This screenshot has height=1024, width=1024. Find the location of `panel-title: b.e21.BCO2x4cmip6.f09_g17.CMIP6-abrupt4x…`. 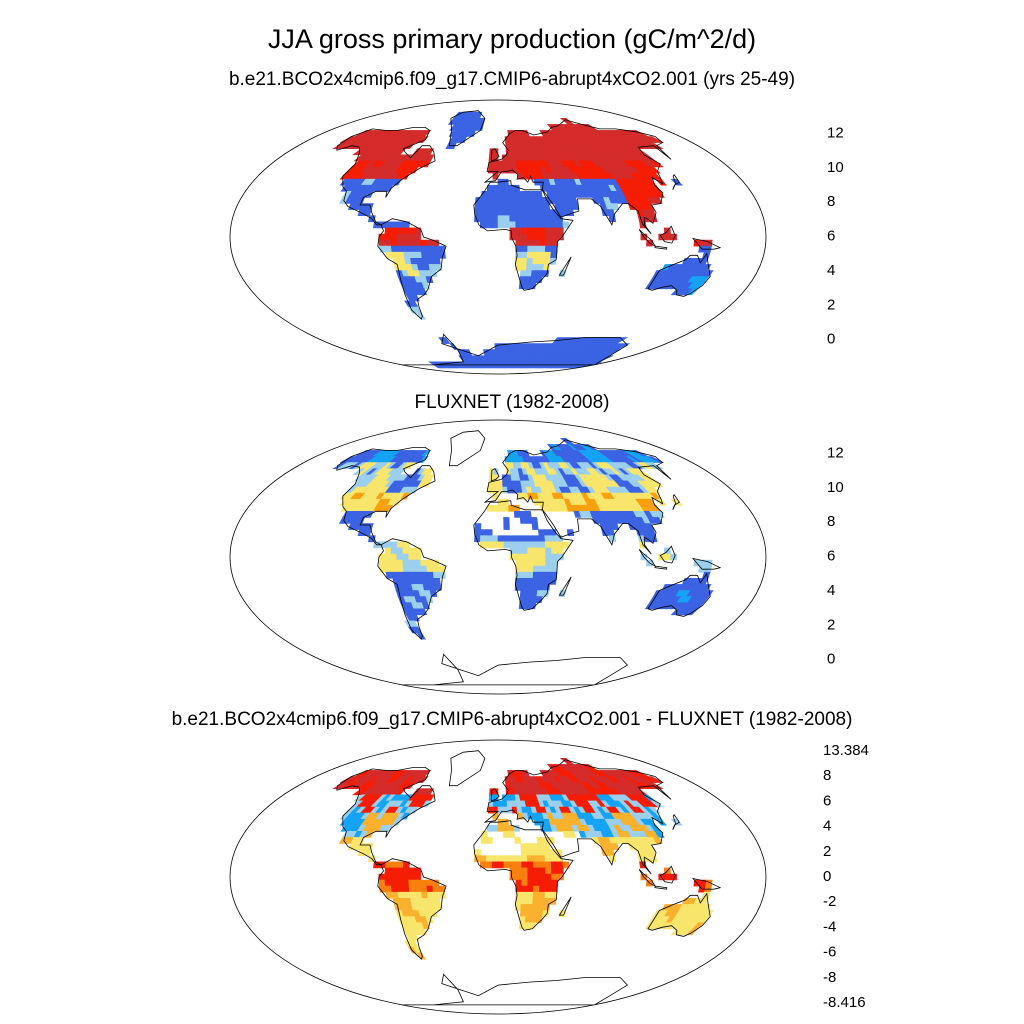

panel-title: b.e21.BCO2x4cmip6.f09_g17.CMIP6-abrupt4x… is located at coordinates (512, 79).